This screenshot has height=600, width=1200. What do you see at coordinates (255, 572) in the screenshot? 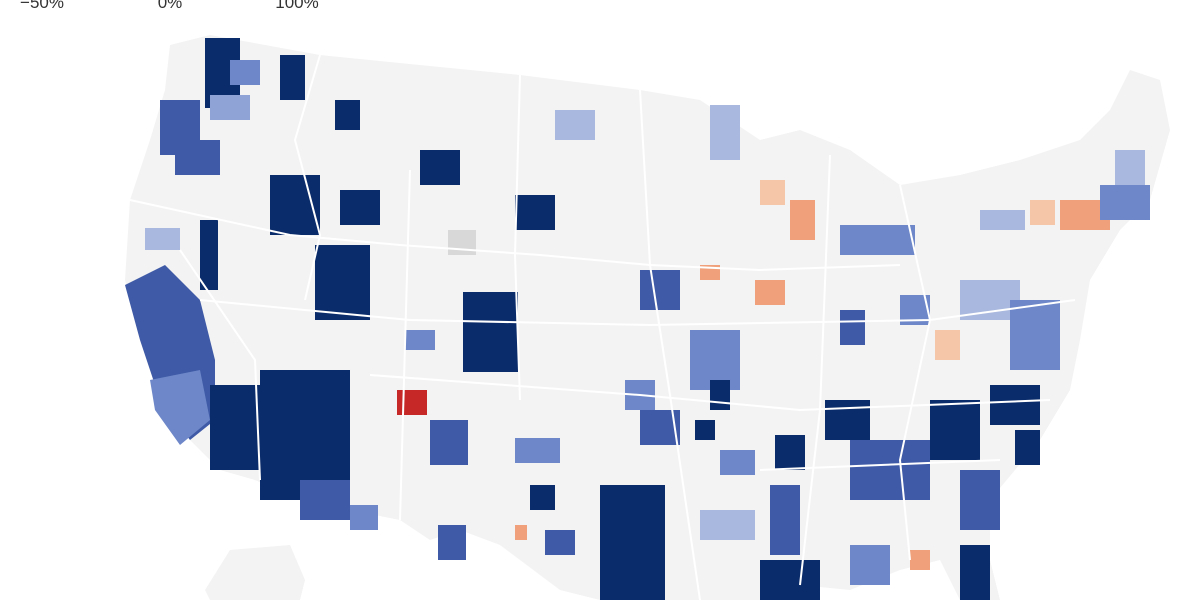
I see `island-shape` at bounding box center [255, 572].